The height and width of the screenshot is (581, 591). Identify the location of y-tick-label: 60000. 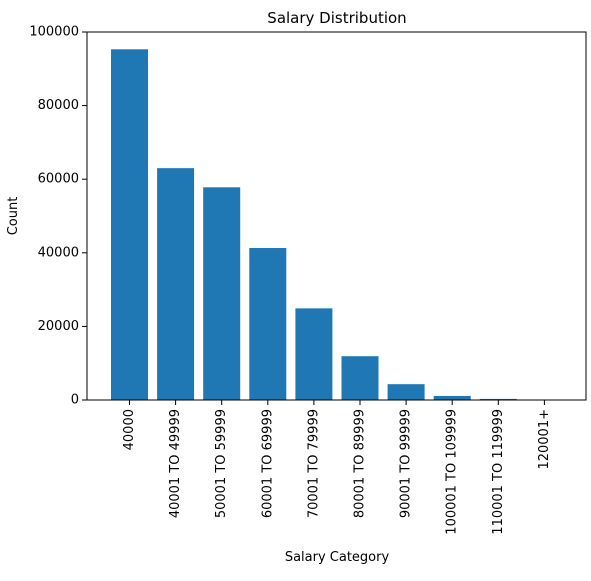
(58, 179).